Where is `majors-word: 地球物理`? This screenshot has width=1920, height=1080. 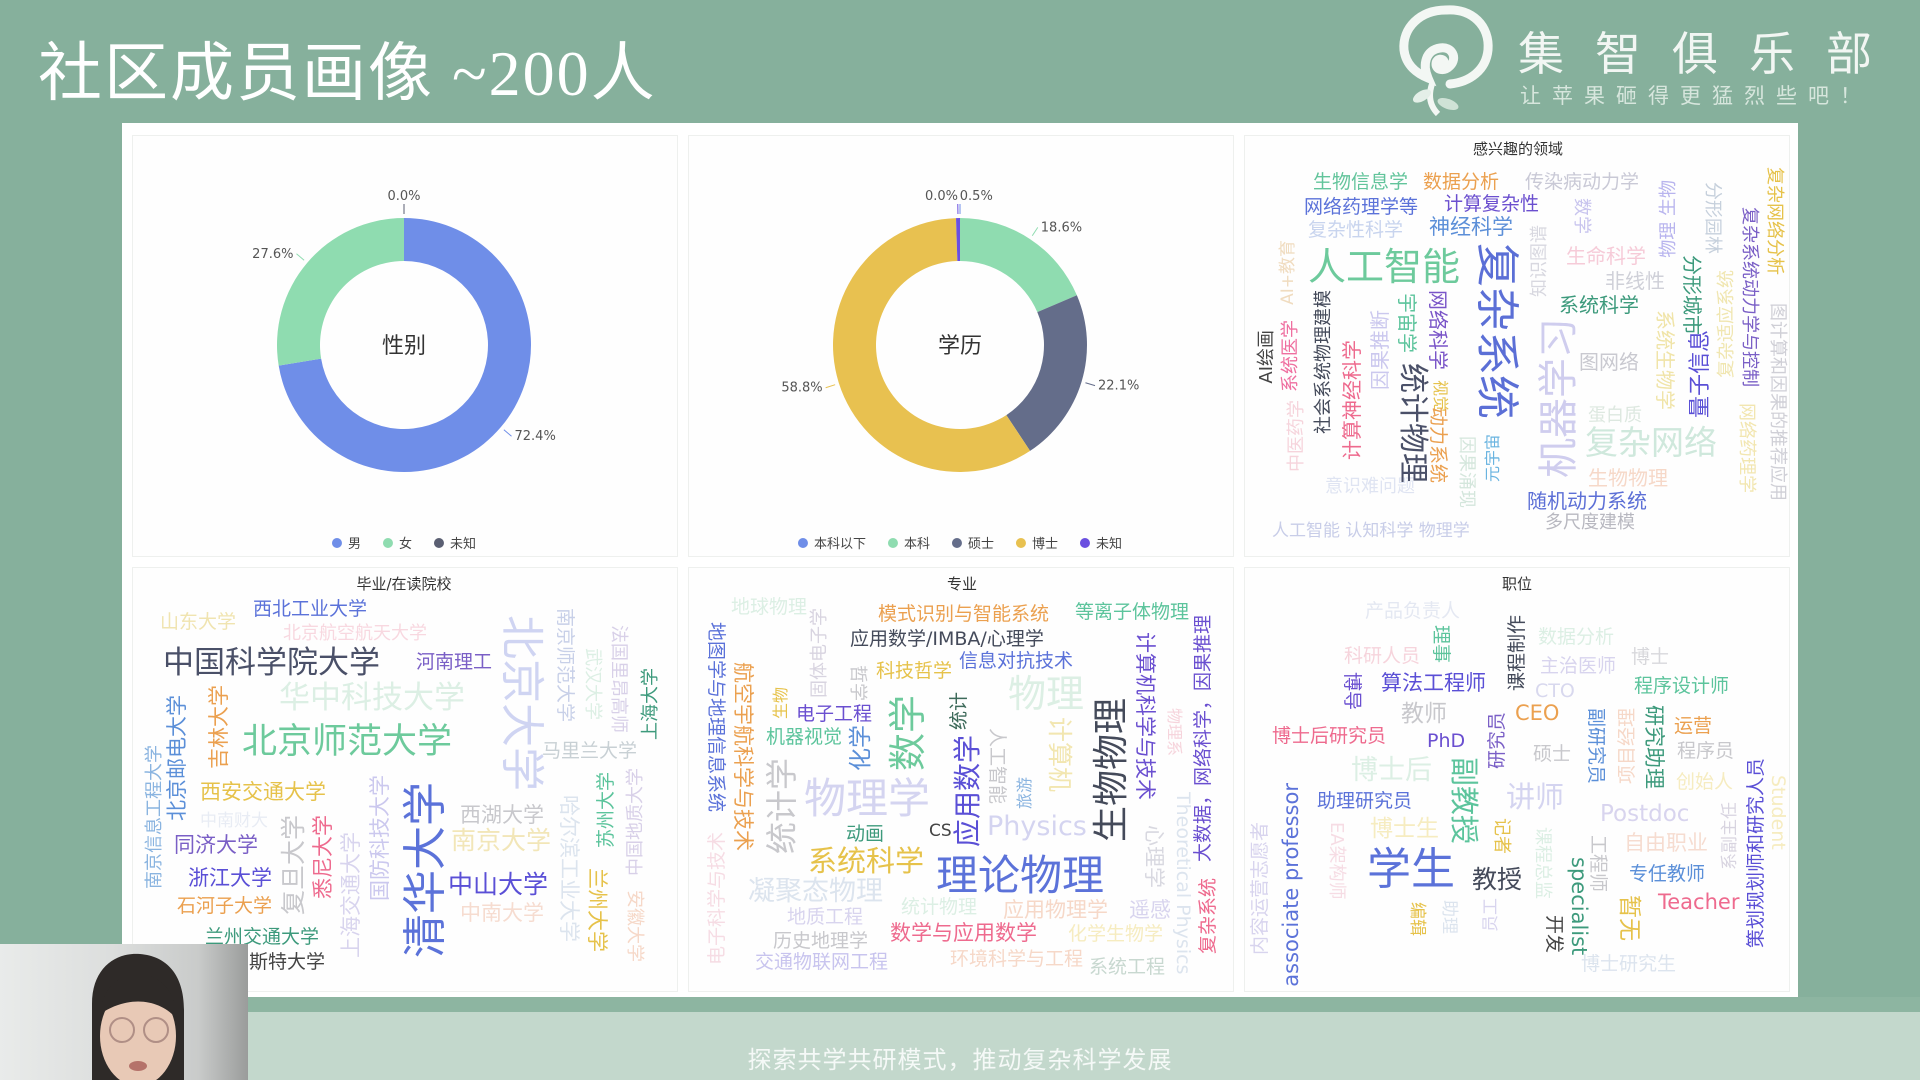 majors-word: 地球物理 is located at coordinates (769, 607).